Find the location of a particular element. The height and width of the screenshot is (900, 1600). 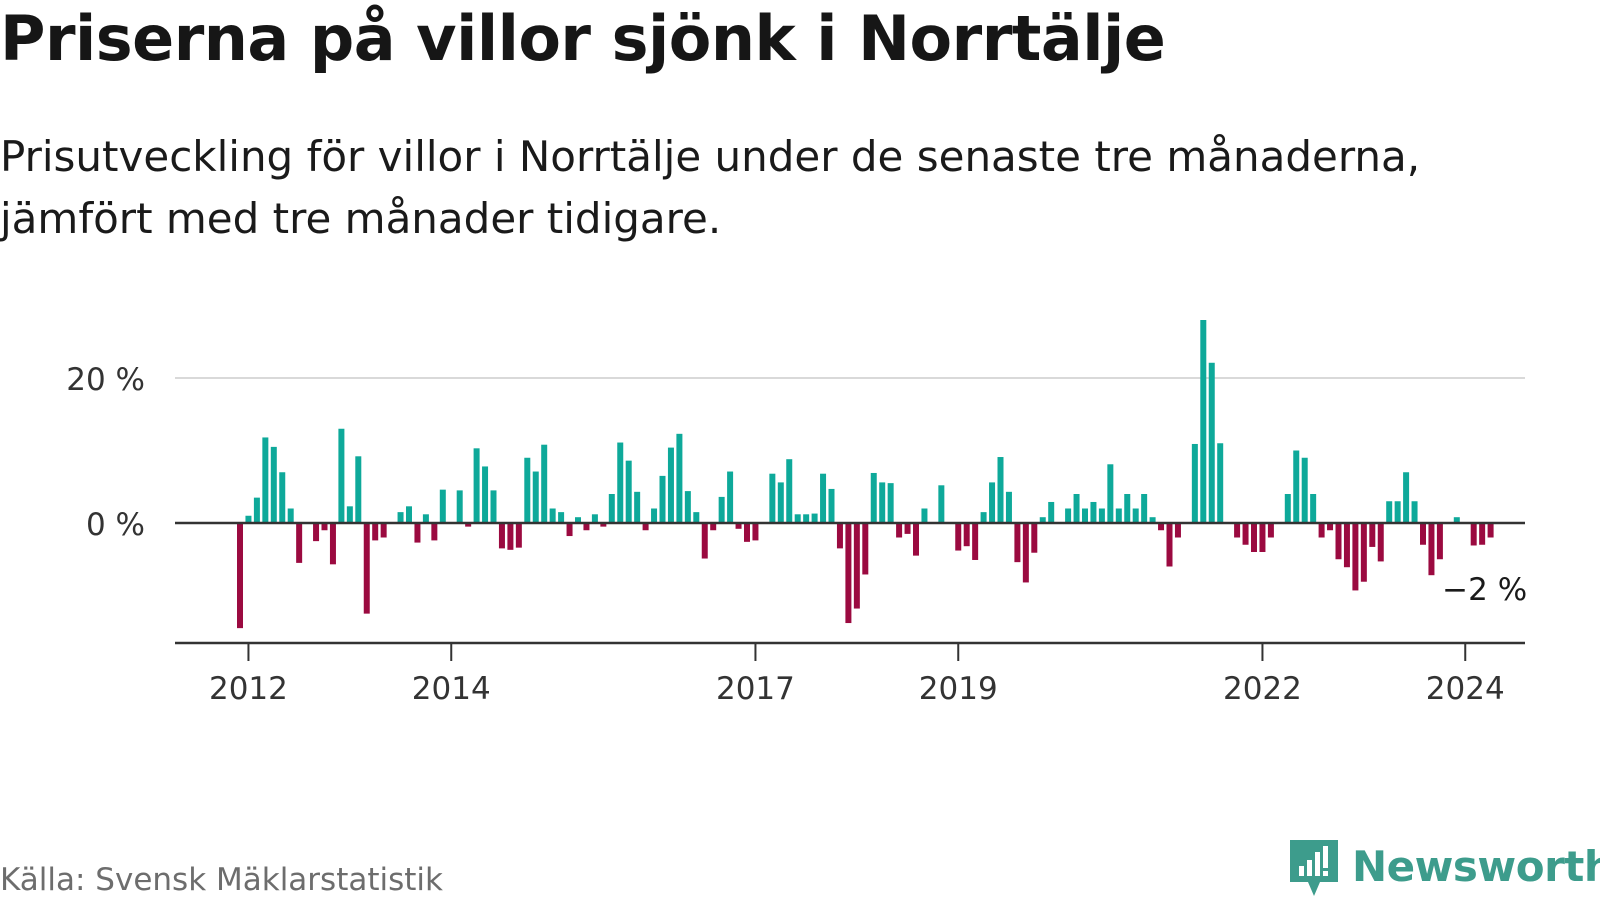

x-tick-label: 2022 is located at coordinates (1262, 689).